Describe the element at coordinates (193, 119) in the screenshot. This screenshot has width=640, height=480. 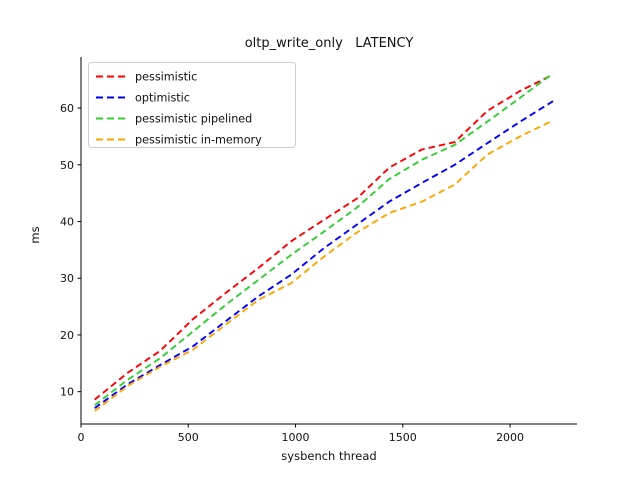
I see `legend-label-pessimistic-pipelined: pessimistic pipelined` at that location.